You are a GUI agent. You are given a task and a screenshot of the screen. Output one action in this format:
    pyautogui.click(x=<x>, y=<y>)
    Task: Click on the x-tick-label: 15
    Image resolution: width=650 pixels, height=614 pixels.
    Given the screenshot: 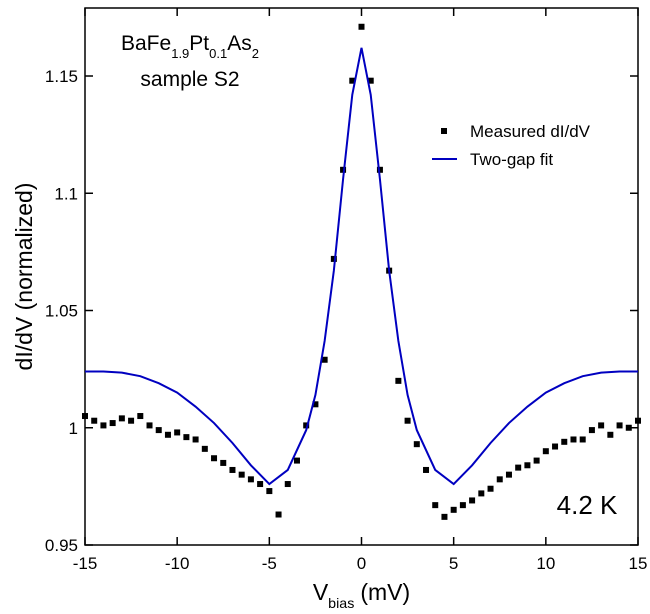 What is the action you would take?
    pyautogui.click(x=638, y=563)
    